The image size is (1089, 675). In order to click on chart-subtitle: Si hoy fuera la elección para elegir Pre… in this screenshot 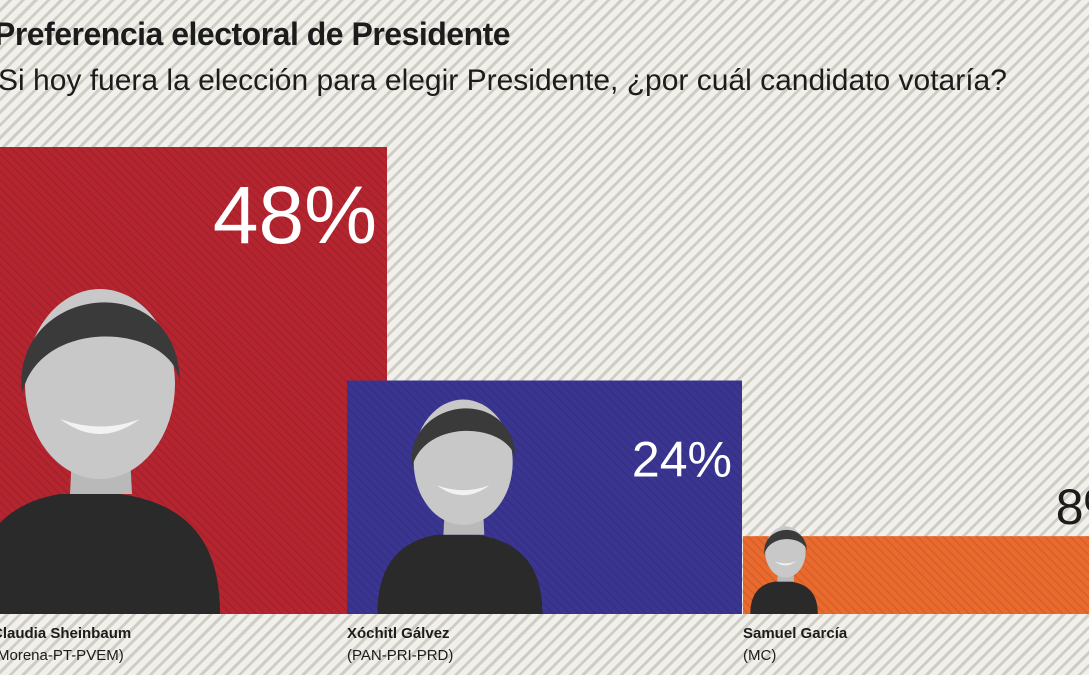, I will do `click(503, 80)`.